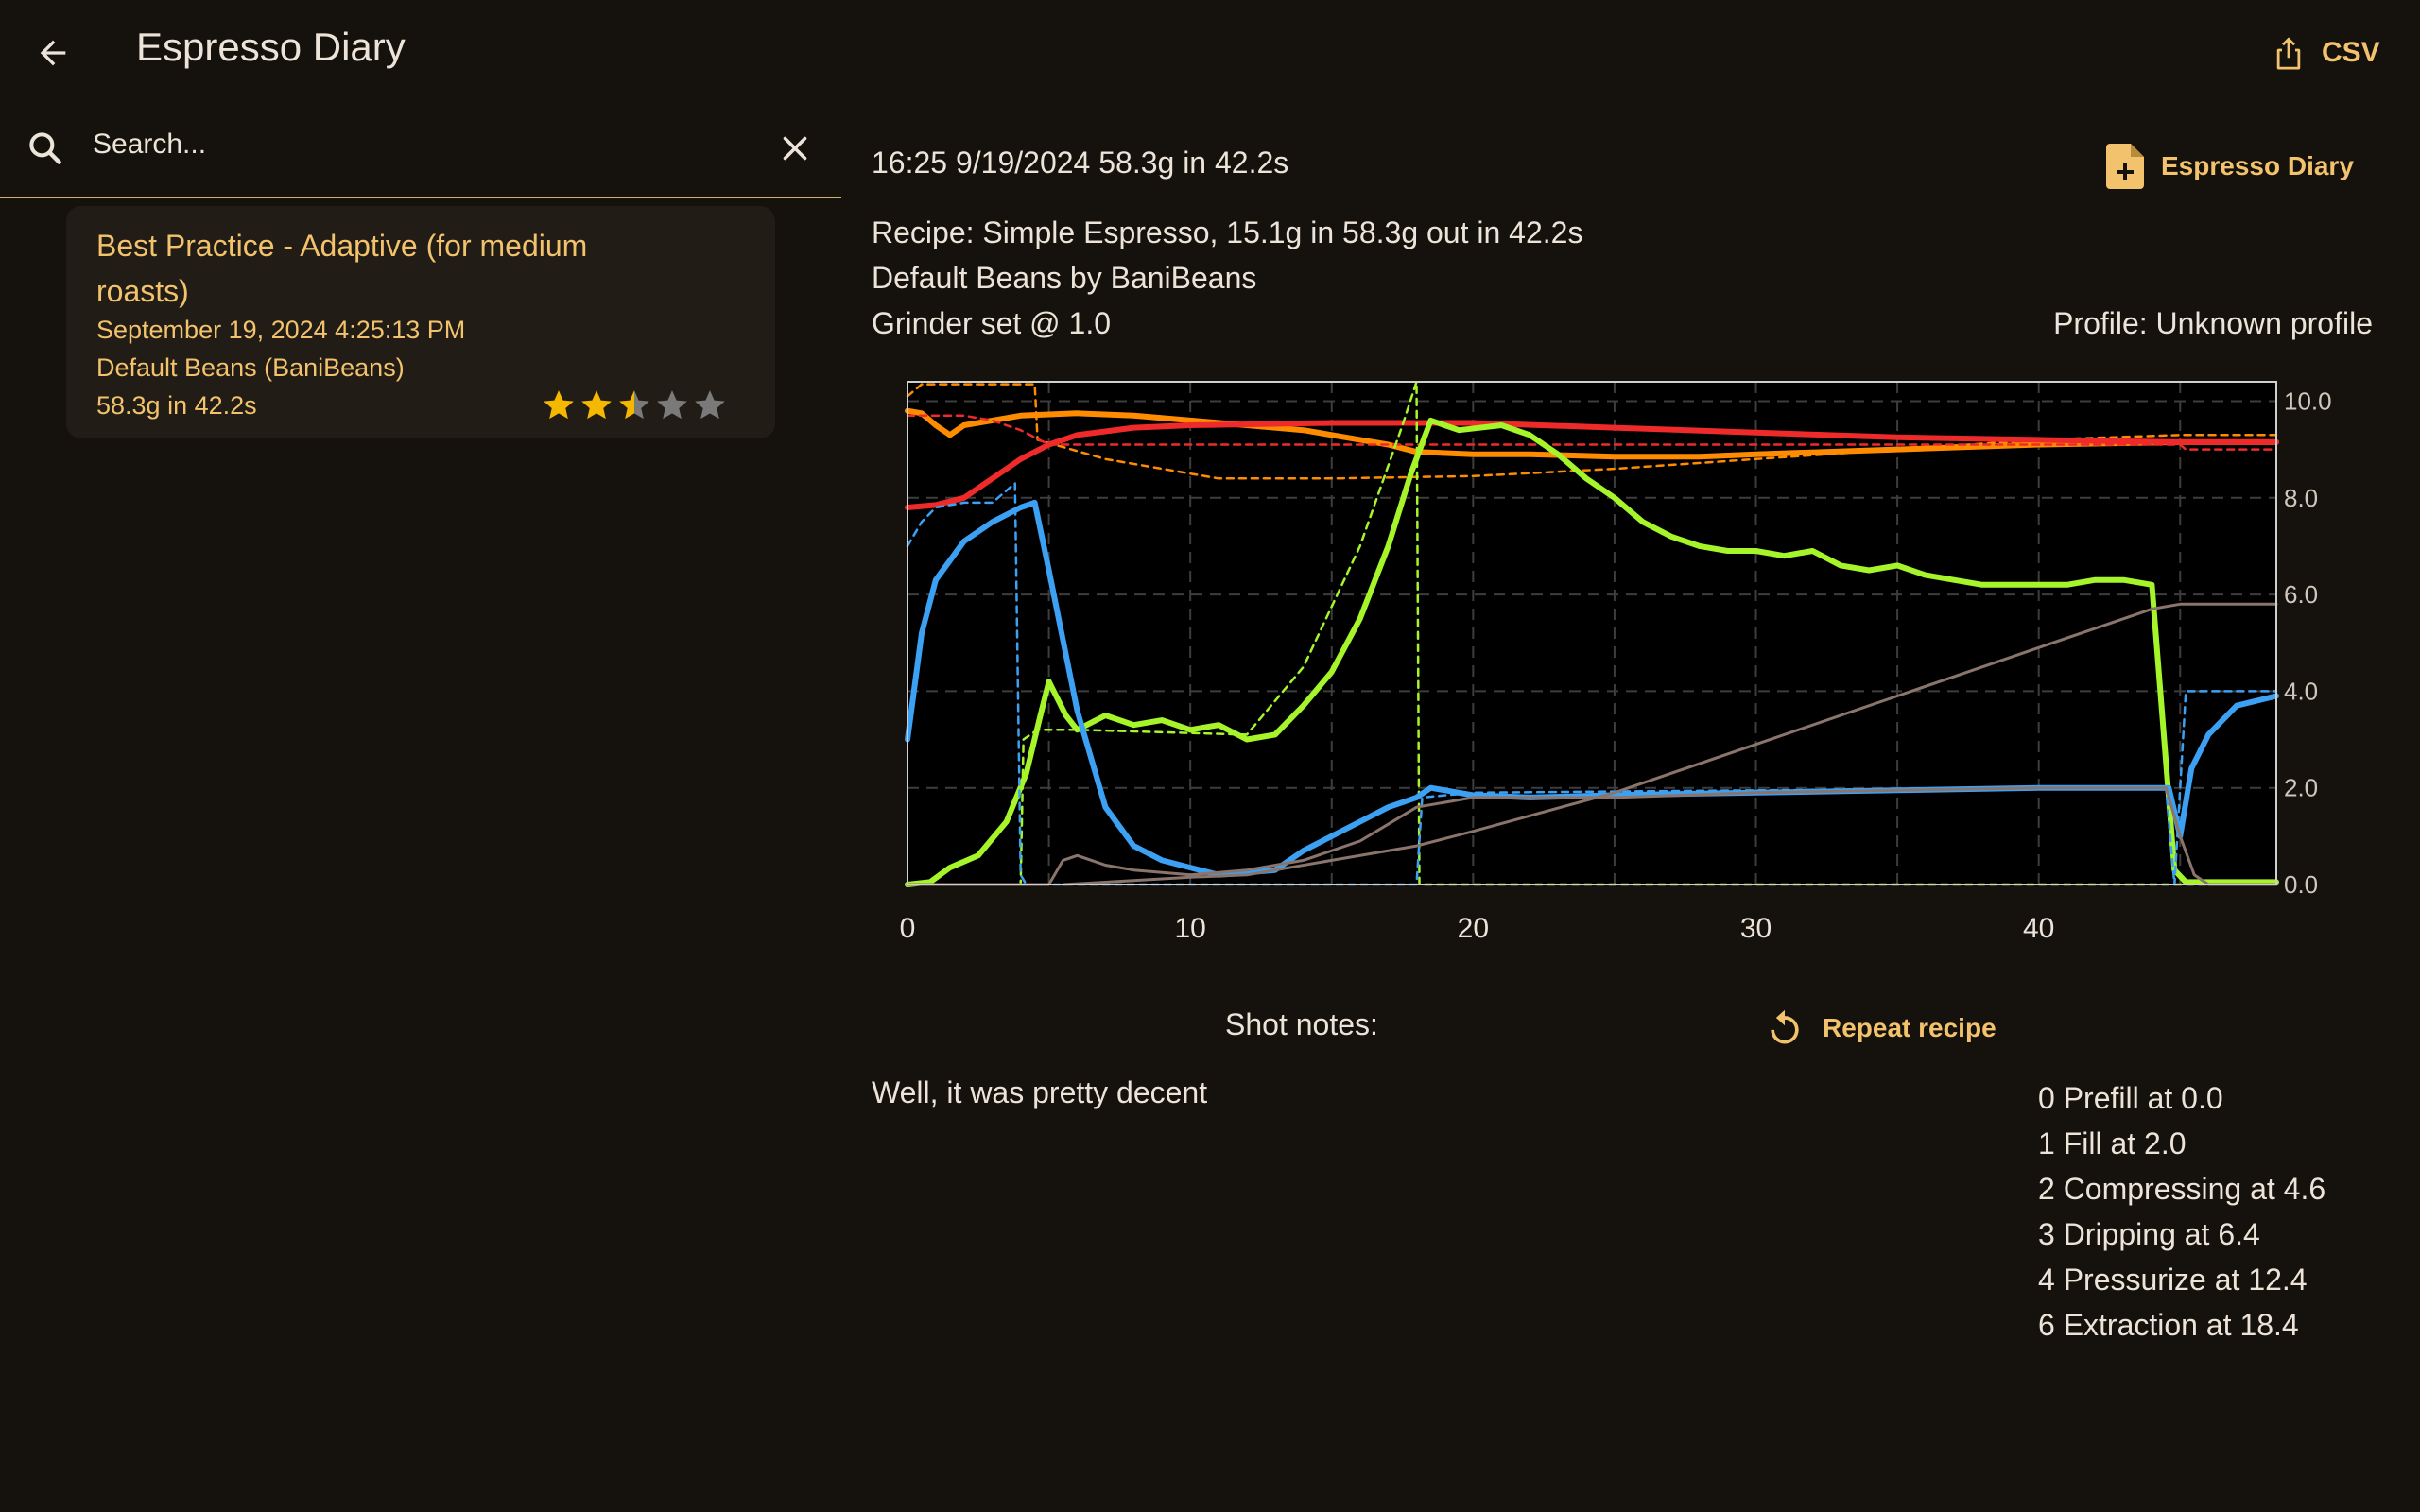 The width and height of the screenshot is (2420, 1512). I want to click on phase-item: 0 Prefill at 0.0, so click(2131, 1098).